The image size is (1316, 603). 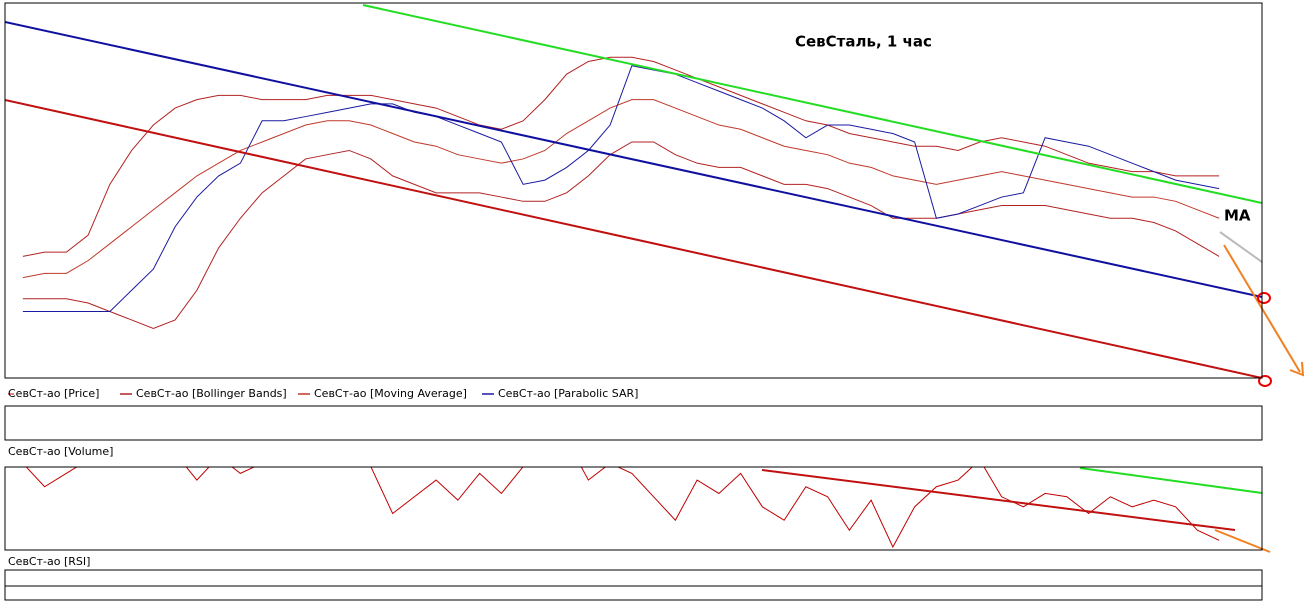 I want to click on legend-entry: СевСт-ао [Price], so click(x=53, y=393).